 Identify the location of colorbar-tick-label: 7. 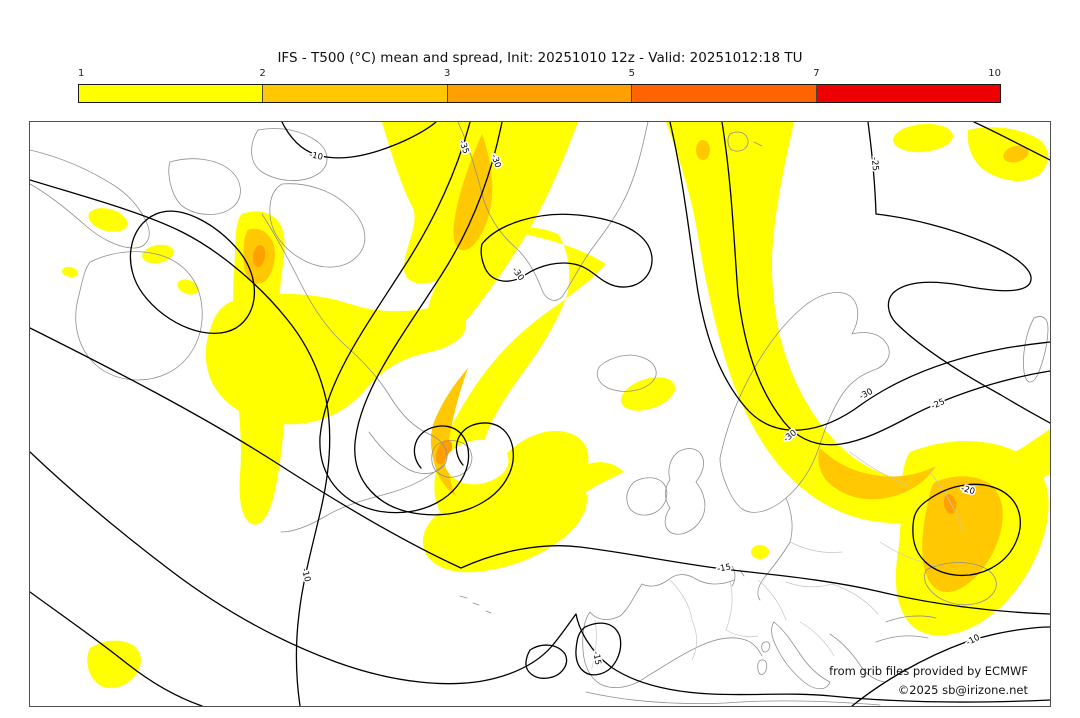
(816, 73).